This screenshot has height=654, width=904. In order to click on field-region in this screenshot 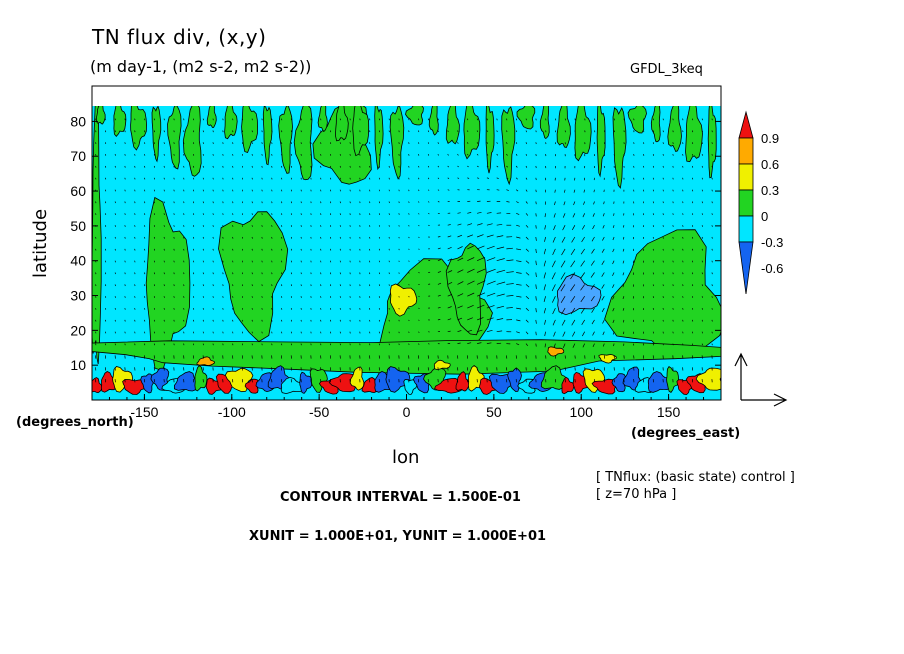, I will do `click(403, 300)`.